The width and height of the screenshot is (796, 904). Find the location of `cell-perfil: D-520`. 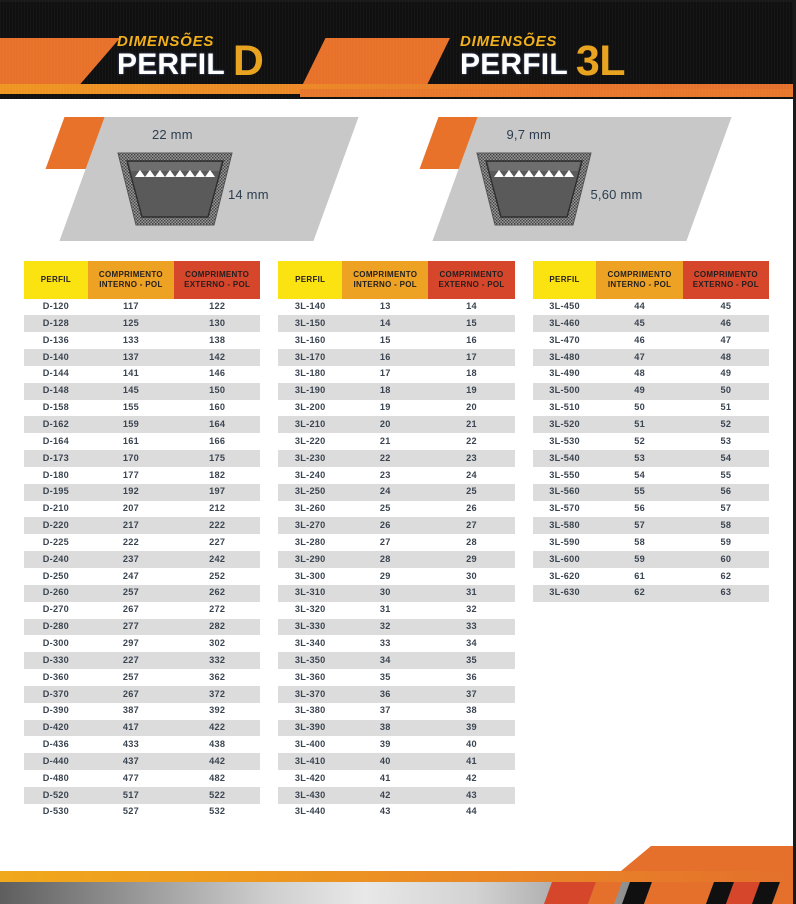

cell-perfil: D-520 is located at coordinates (56, 794).